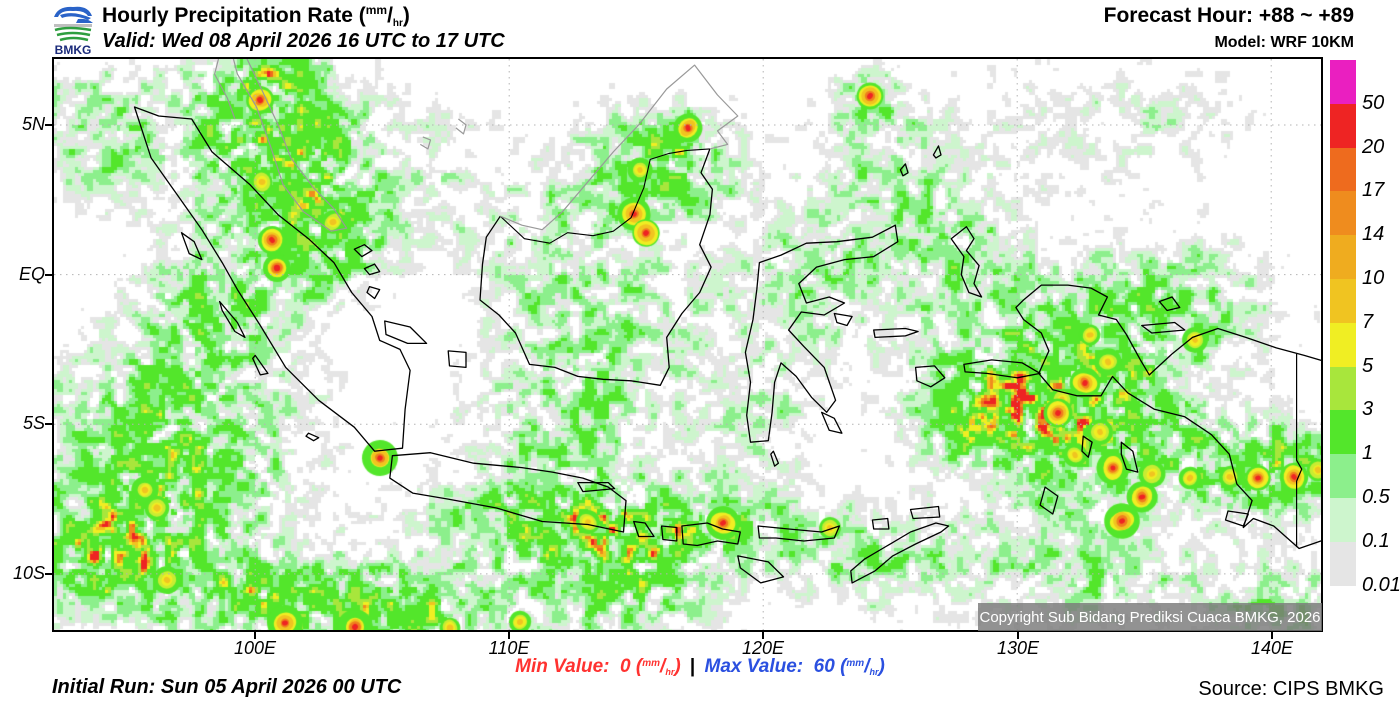 This screenshot has height=709, width=1400. Describe the element at coordinates (598, 666) in the screenshot. I see `min-value-label: Min Value: 0 (mm/hr)` at that location.